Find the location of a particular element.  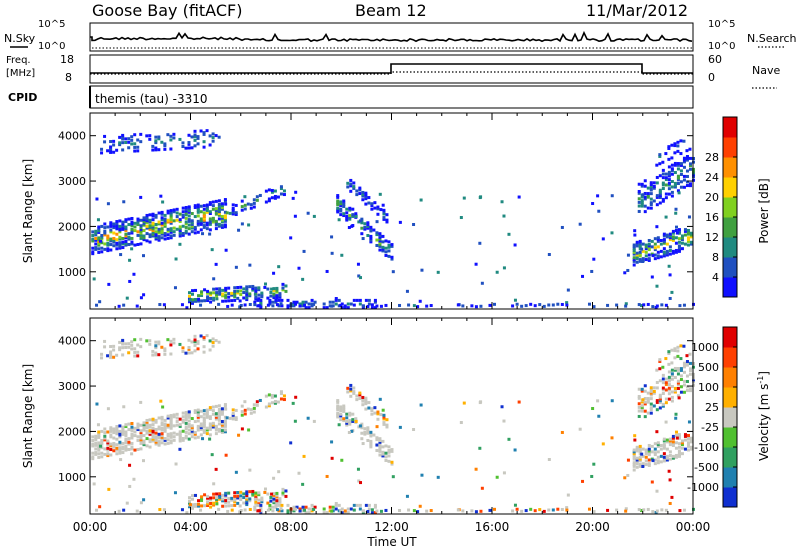

velocity-label-main: Velocity [m s is located at coordinates (764, 422).